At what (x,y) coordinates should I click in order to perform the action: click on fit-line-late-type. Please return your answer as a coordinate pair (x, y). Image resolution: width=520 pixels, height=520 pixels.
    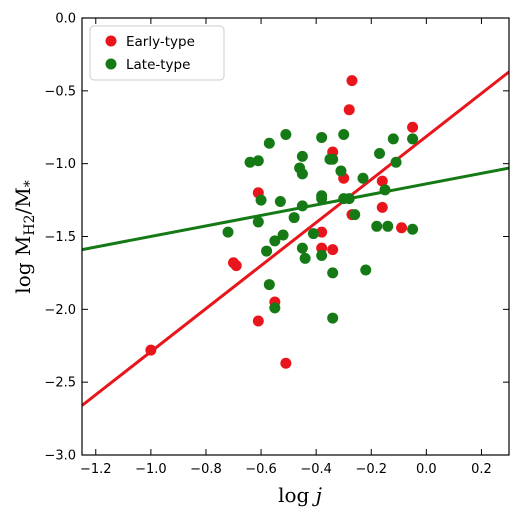
    Looking at the image, I should click on (295, 209).